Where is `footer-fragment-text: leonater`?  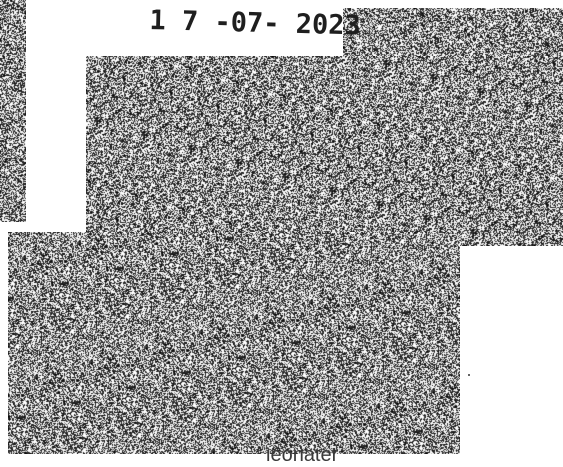 footer-fragment-text: leonater is located at coordinates (302, 458).